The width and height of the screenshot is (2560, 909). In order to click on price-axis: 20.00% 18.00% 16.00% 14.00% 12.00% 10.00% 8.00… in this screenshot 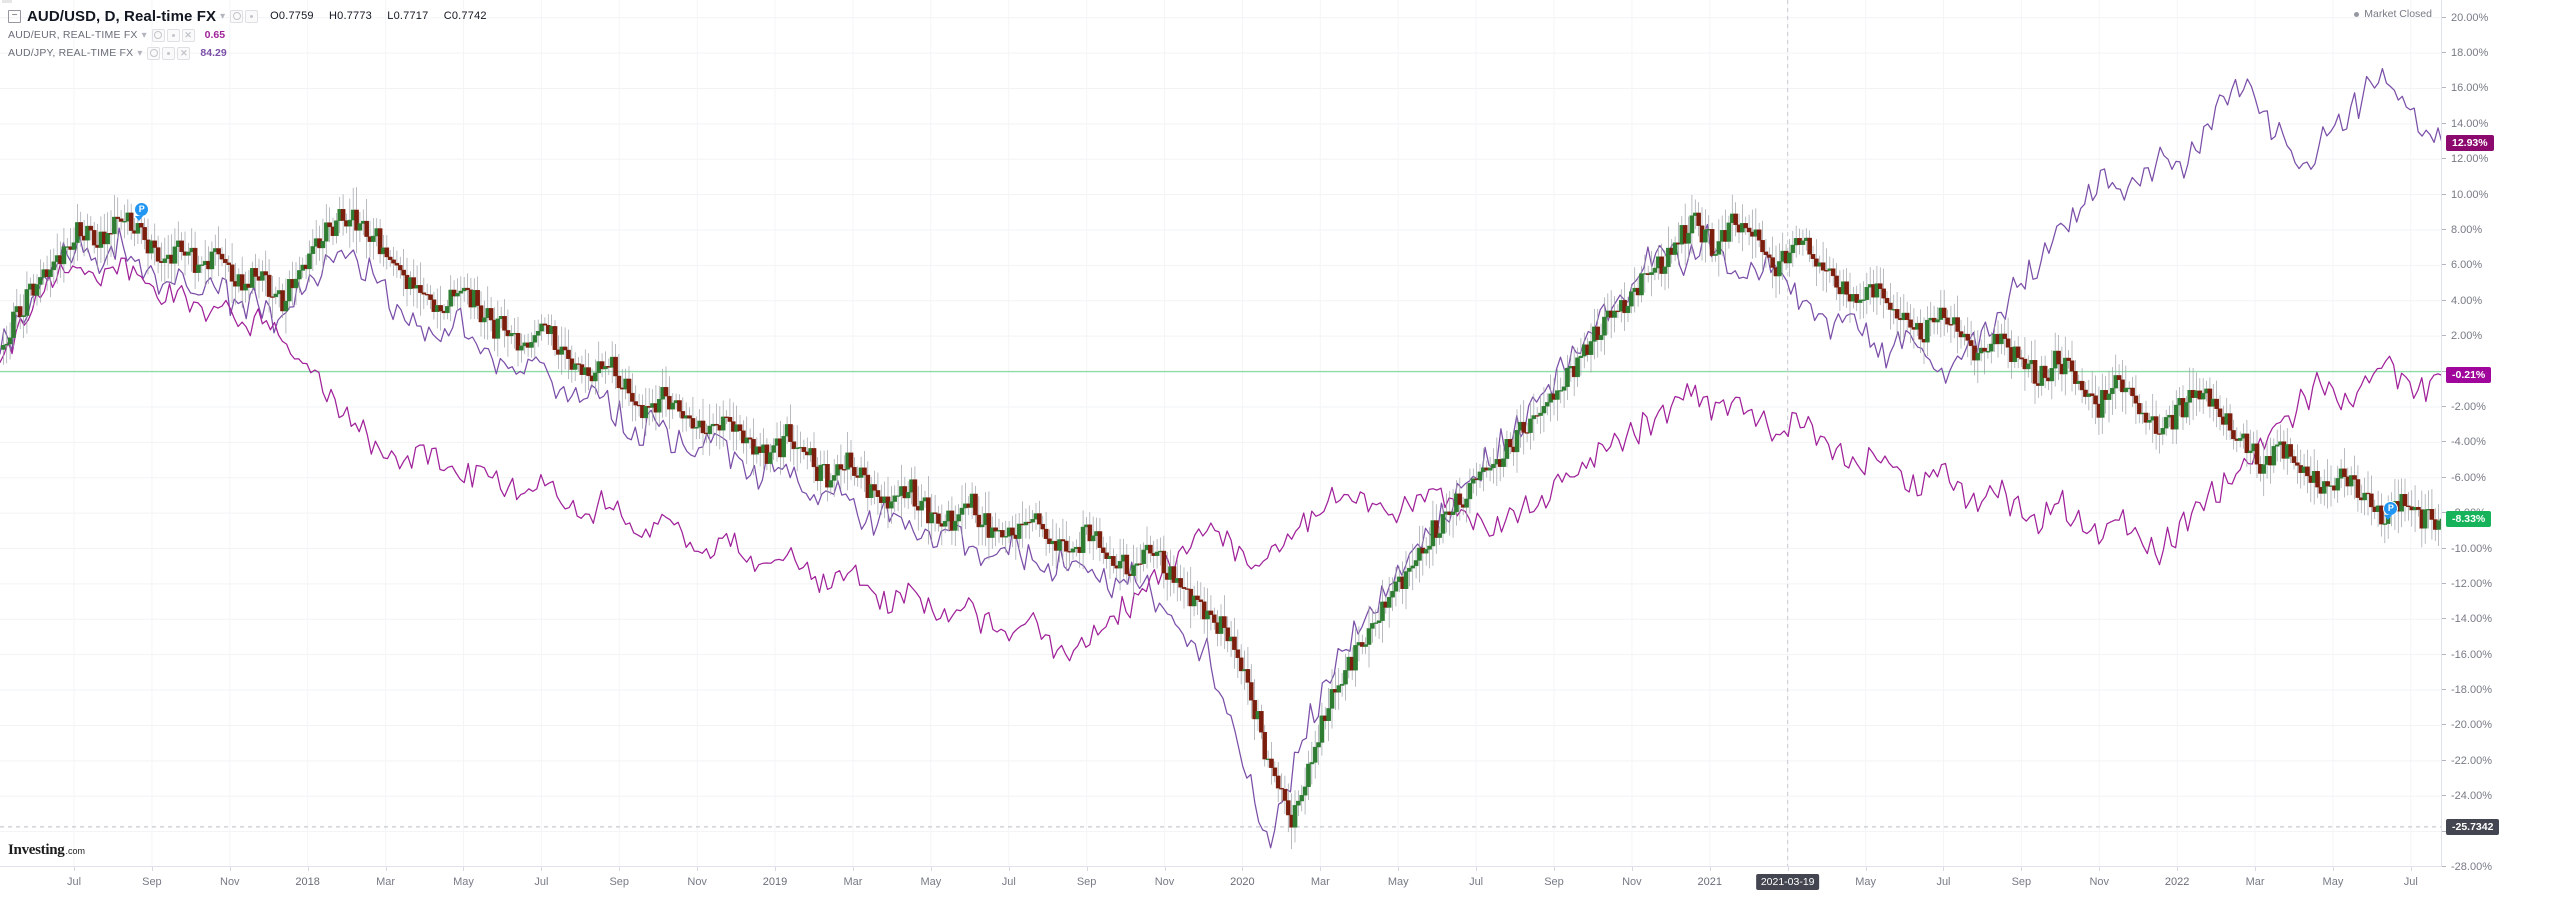, I will do `click(2500, 436)`.